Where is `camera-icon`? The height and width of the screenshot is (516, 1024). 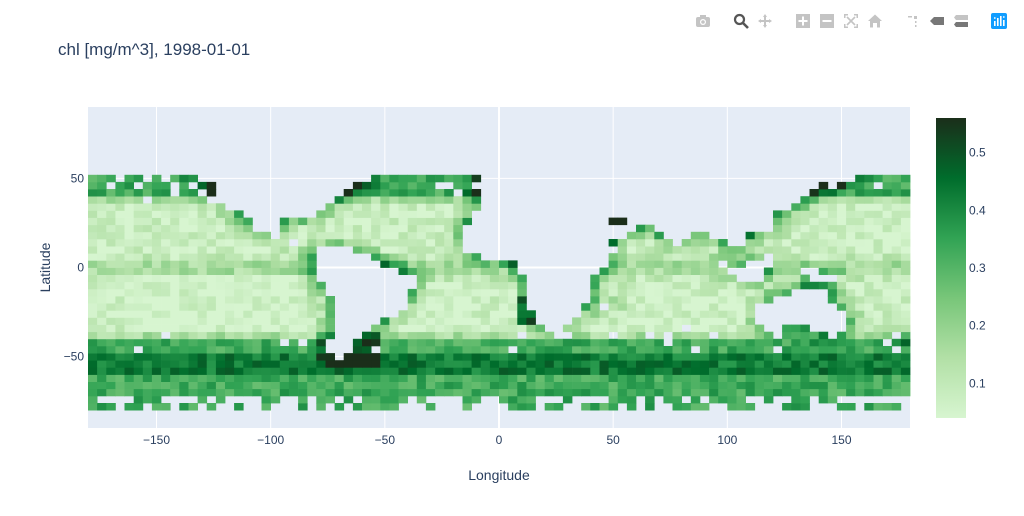
camera-icon is located at coordinates (703, 21).